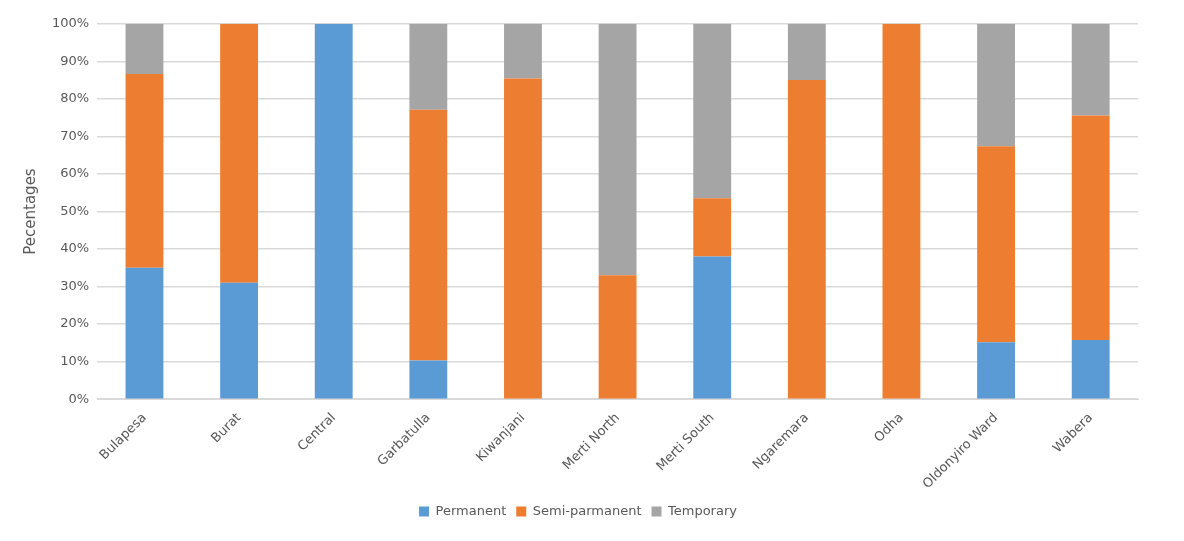 The image size is (1184, 541). What do you see at coordinates (471, 510) in the screenshot?
I see `legend-label: Permanent` at bounding box center [471, 510].